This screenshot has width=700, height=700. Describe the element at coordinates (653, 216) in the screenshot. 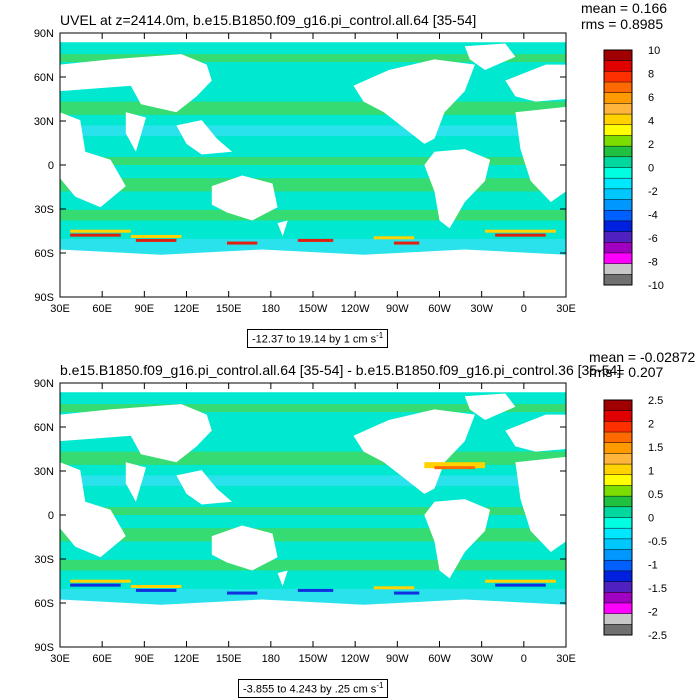

I see `colorbar-label: -4` at that location.